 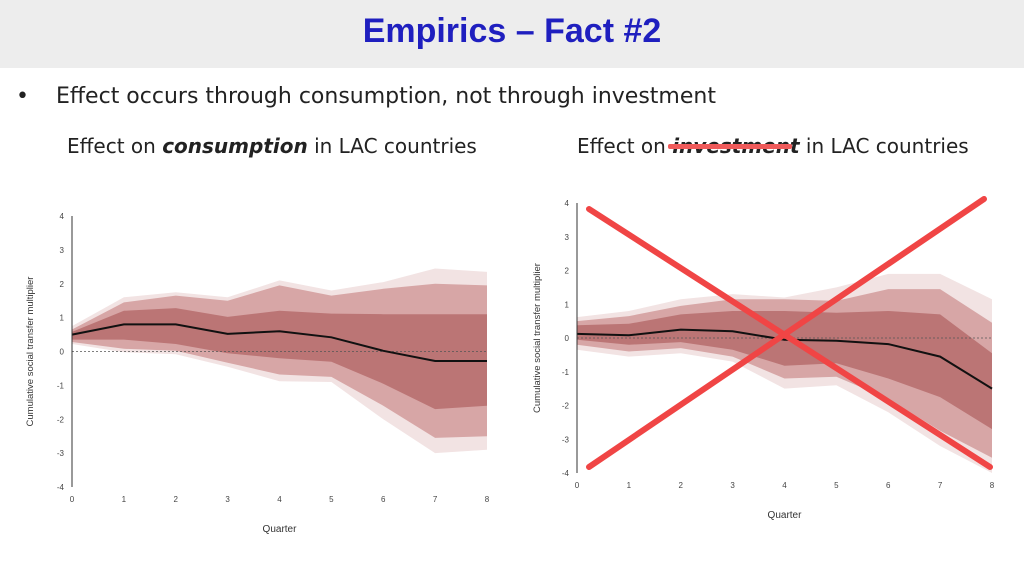 What do you see at coordinates (836, 485) in the screenshot?
I see `investment-x-tick-label: 5` at bounding box center [836, 485].